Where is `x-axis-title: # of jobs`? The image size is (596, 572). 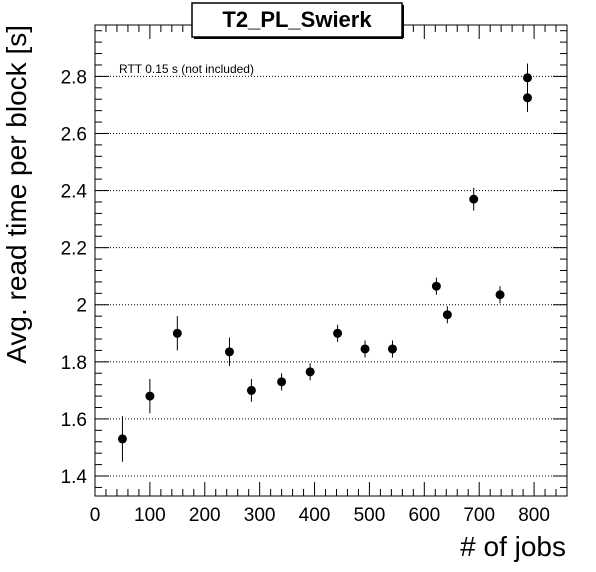
x-axis-title: # of jobs is located at coordinates (513, 546).